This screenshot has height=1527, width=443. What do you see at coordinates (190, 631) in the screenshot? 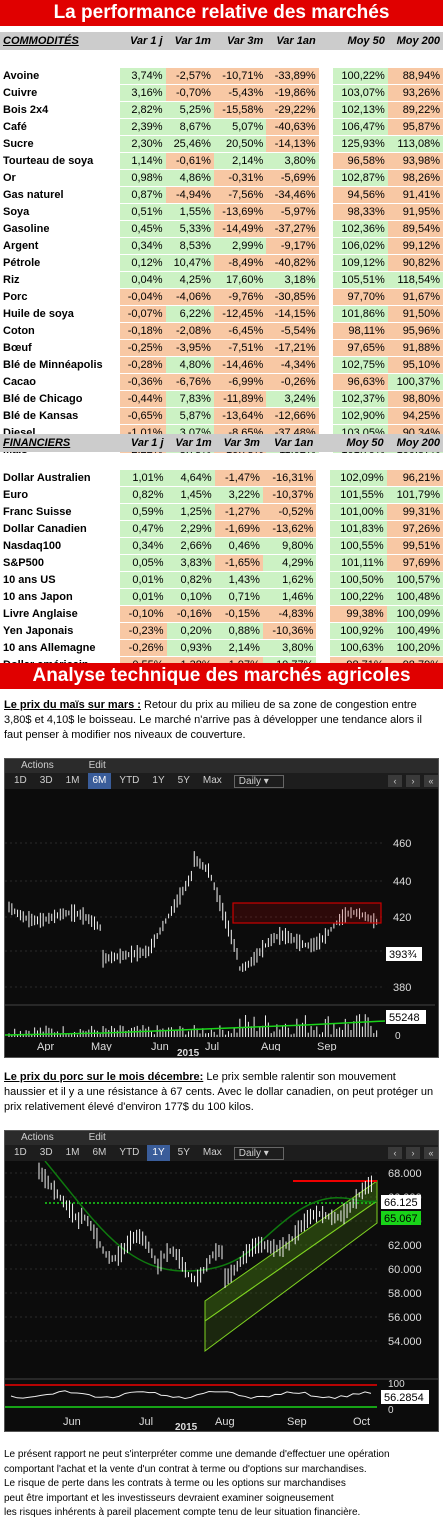
I see `financial-value: 0,20%` at bounding box center [190, 631].